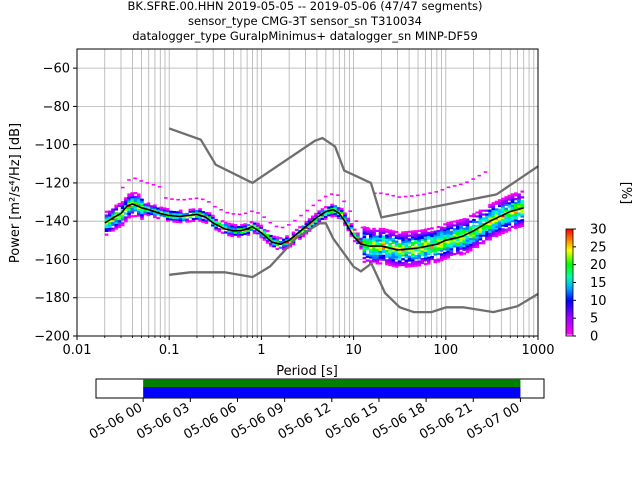  I want to click on y-tick-label: −100, so click(52, 145).